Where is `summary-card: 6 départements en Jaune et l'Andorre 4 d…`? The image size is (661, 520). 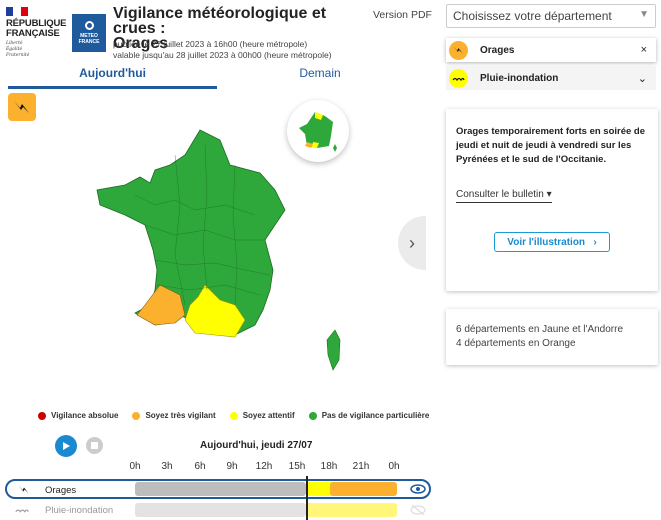
summary-card: 6 départements en Jaune et l'Andorre 4 d… is located at coordinates (552, 337).